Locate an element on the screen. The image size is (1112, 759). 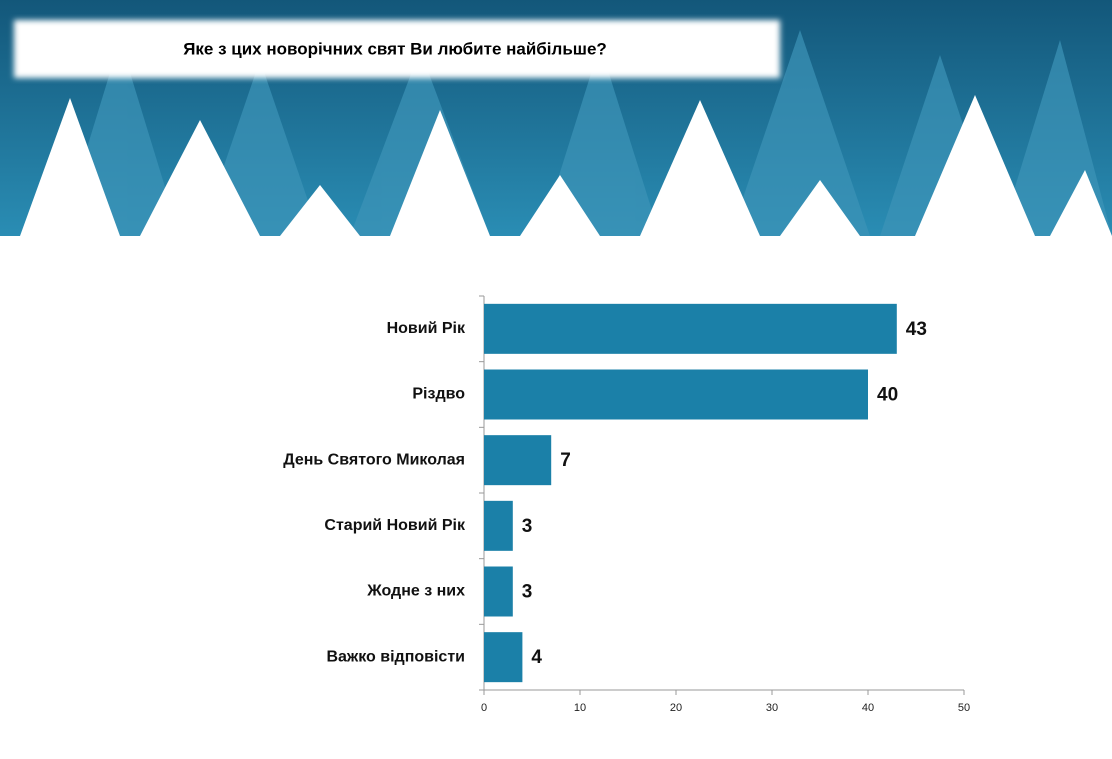
category-label: Жодне з них is located at coordinates (415, 591).